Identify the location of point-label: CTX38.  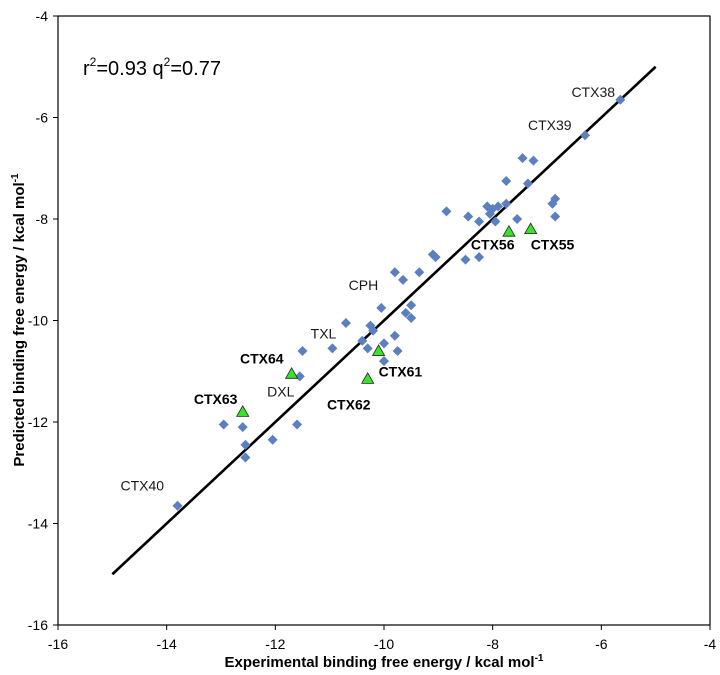
(593, 92).